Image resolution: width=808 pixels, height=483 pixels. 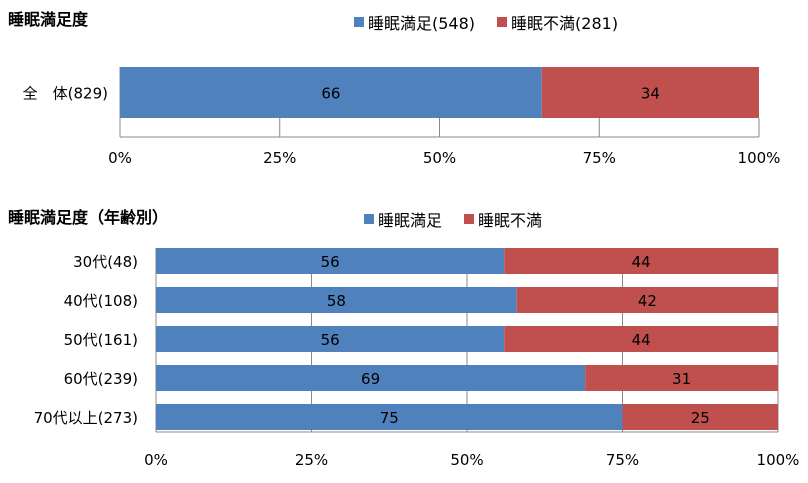 I want to click on data-label: 58, so click(x=336, y=301).